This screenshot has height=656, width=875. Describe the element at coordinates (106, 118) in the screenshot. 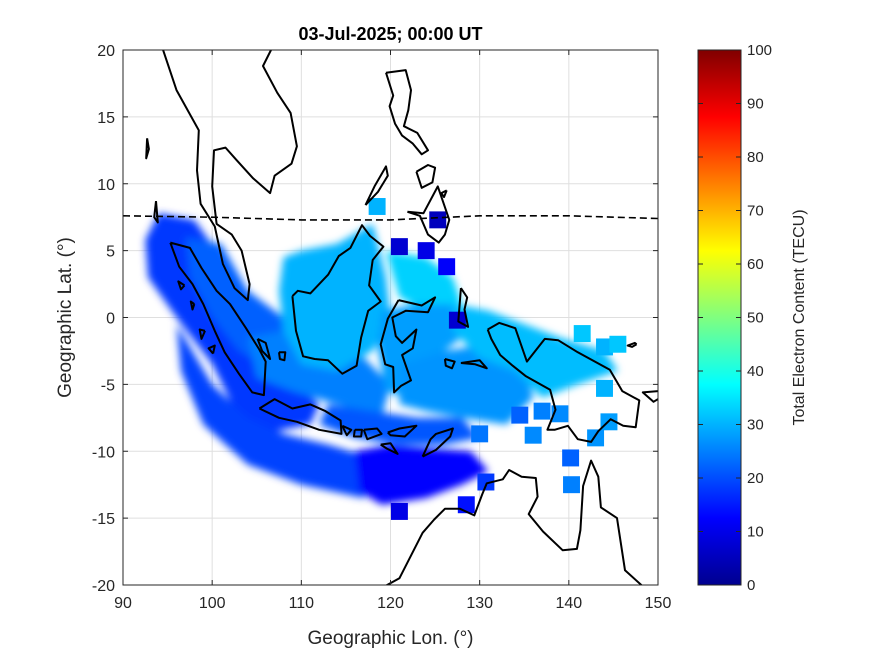

I see `y-tick-label: 15` at that location.